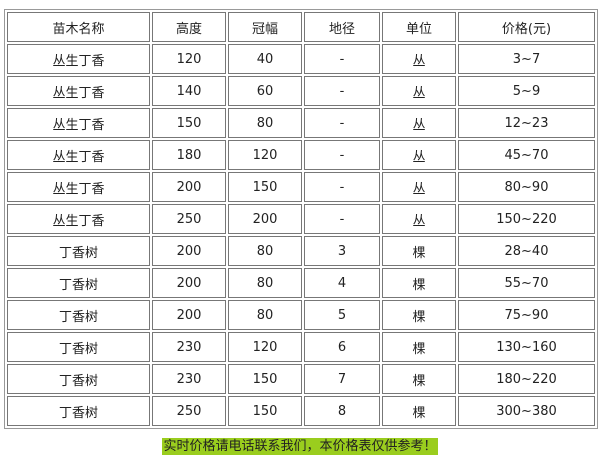 The image size is (600, 456). I want to click on table-cell: 80~90, so click(526, 187).